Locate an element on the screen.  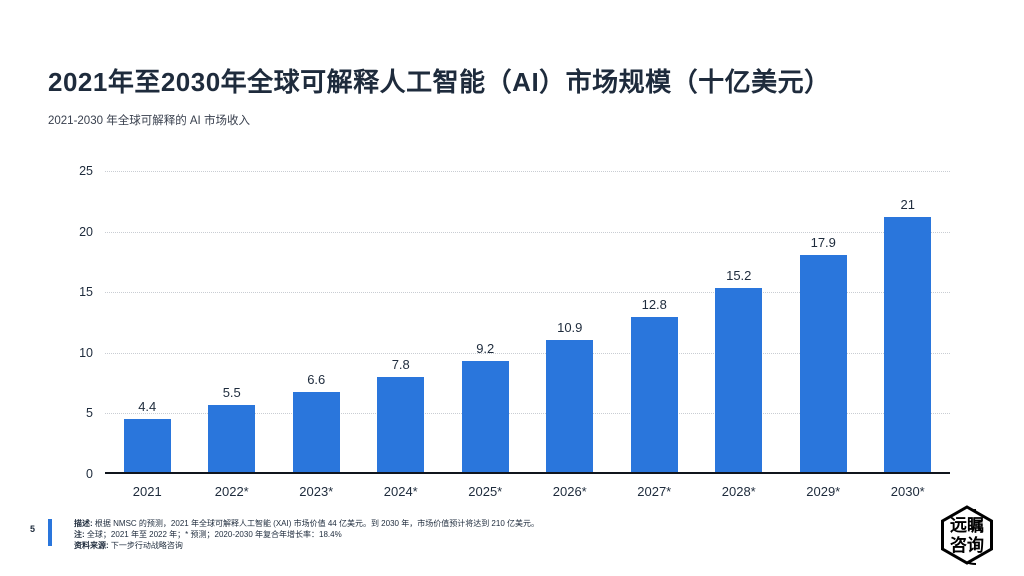
y-tick-label-0: 0 is located at coordinates (89, 474).